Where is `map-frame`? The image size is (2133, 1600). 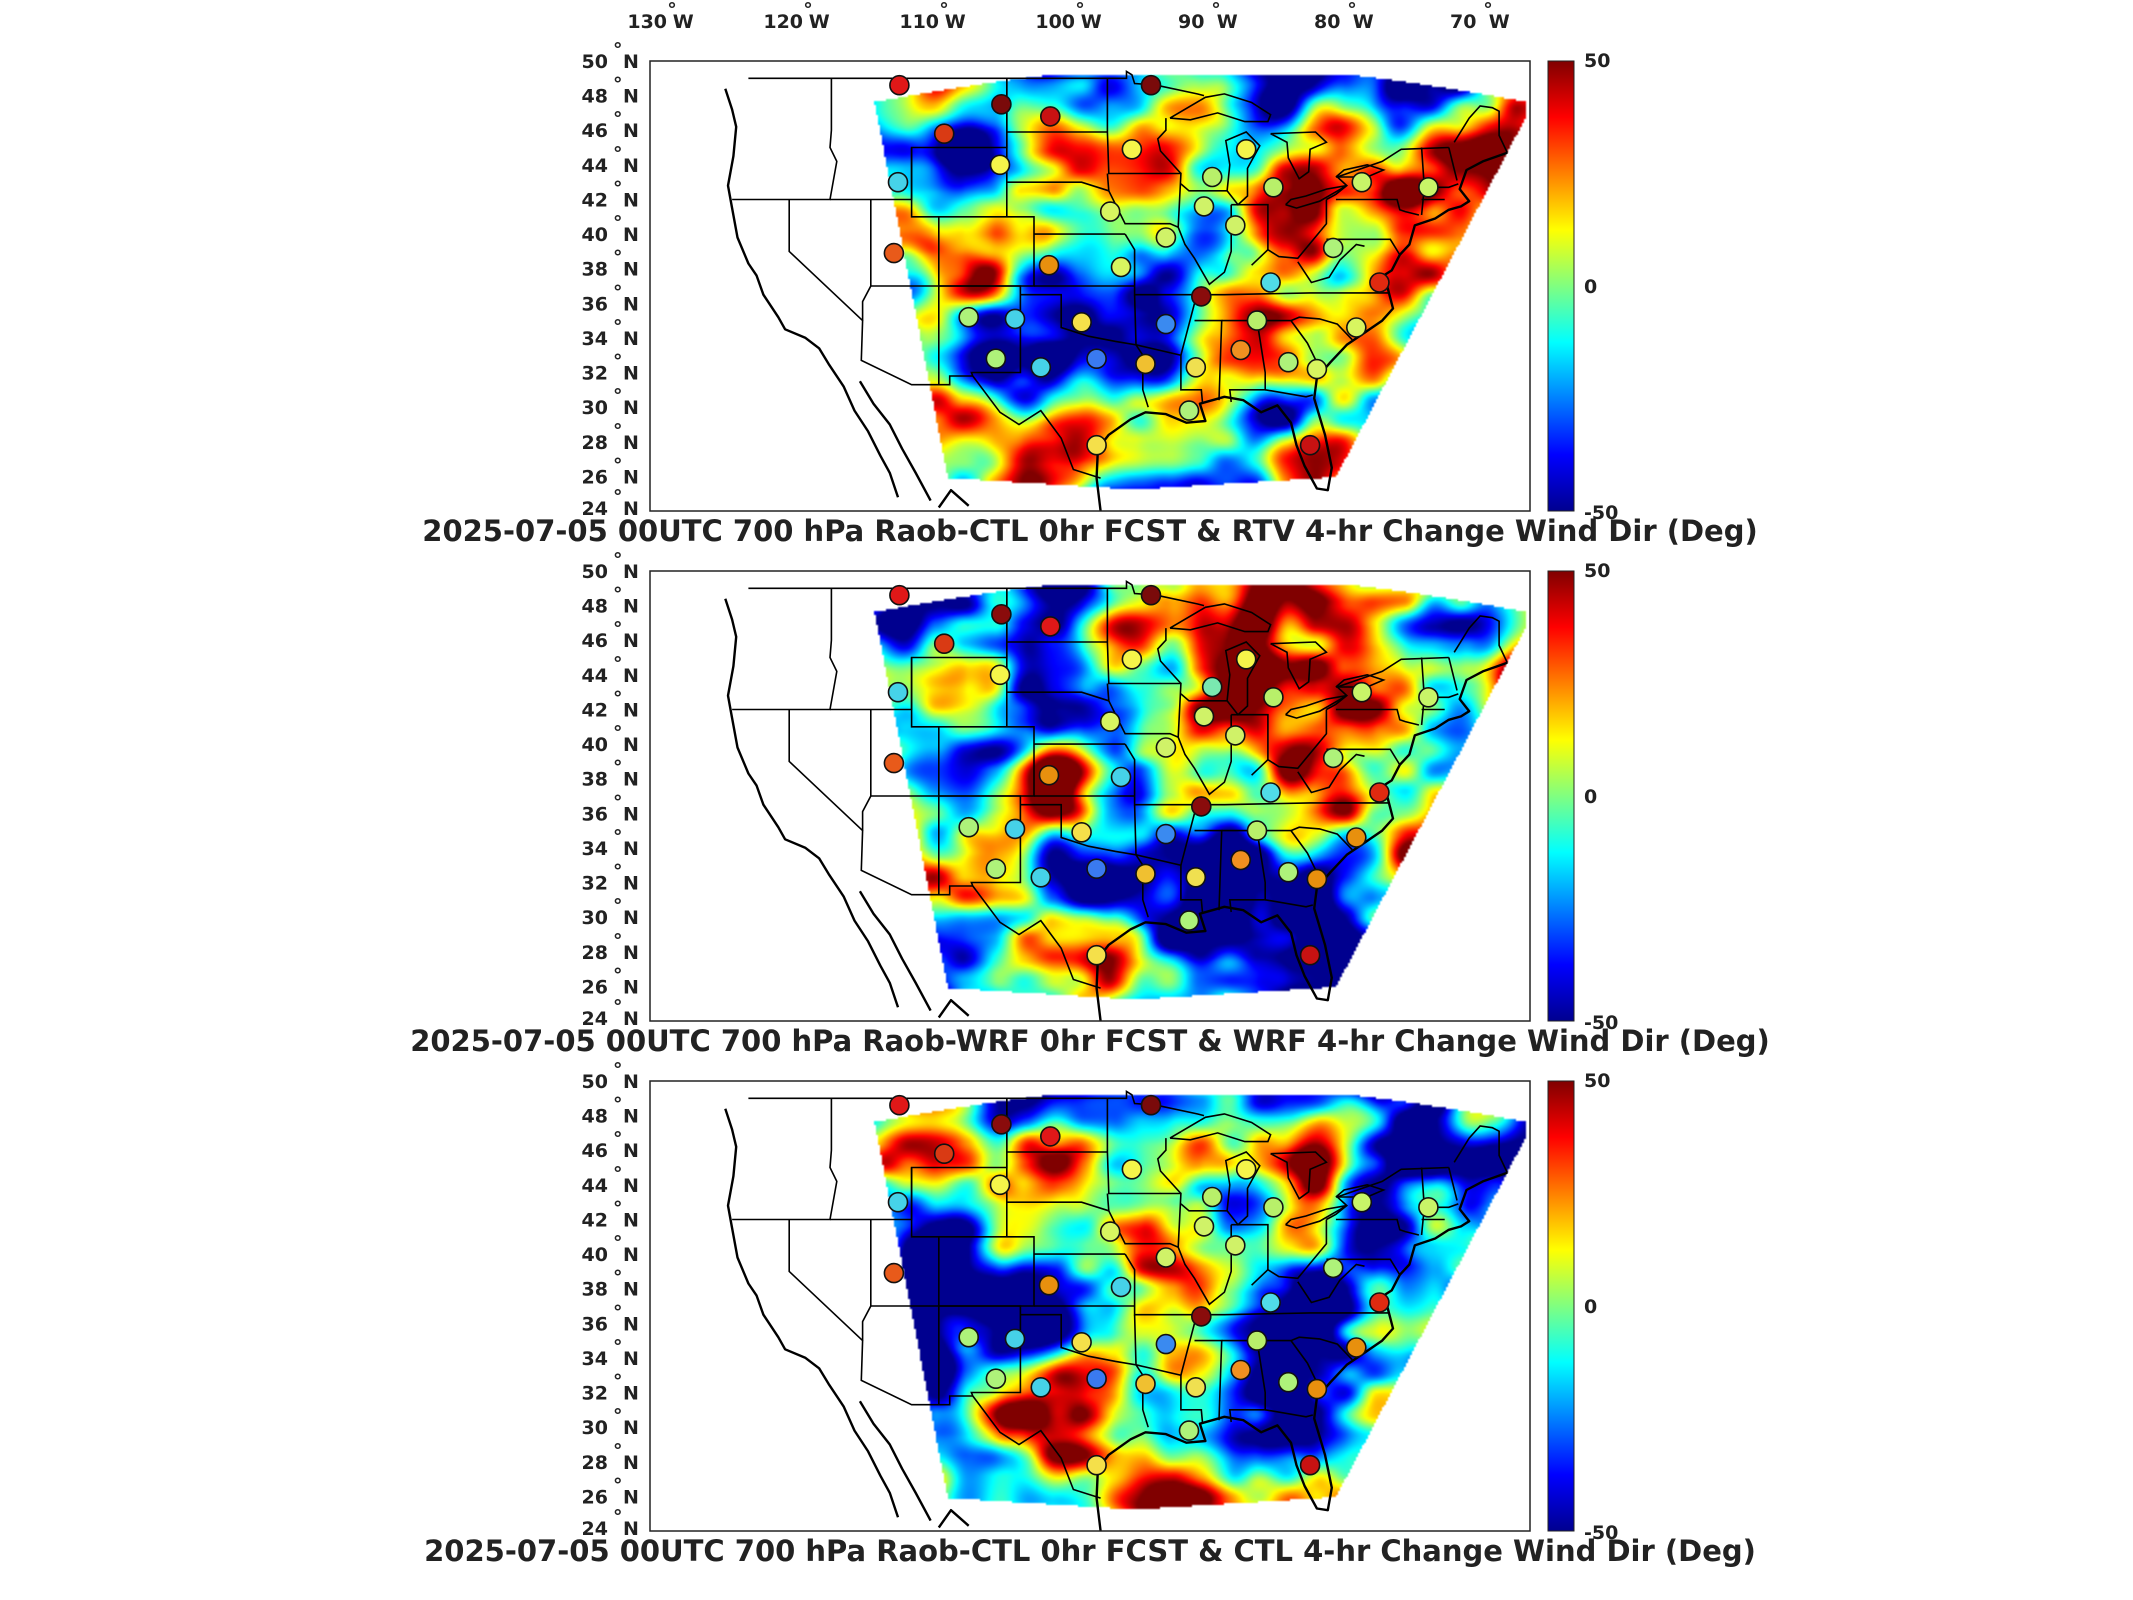
map-frame is located at coordinates (1090, 286).